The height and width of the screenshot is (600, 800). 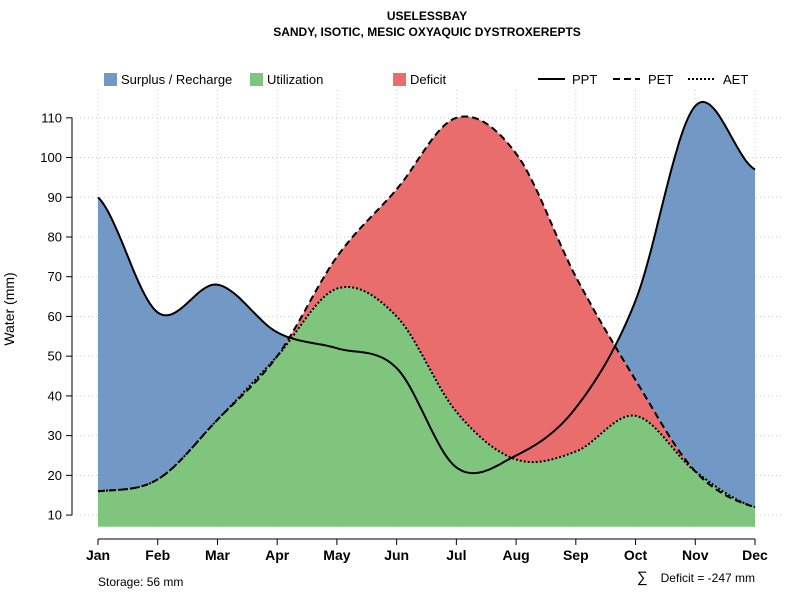 I want to click on legend-label: AET, so click(x=735, y=79).